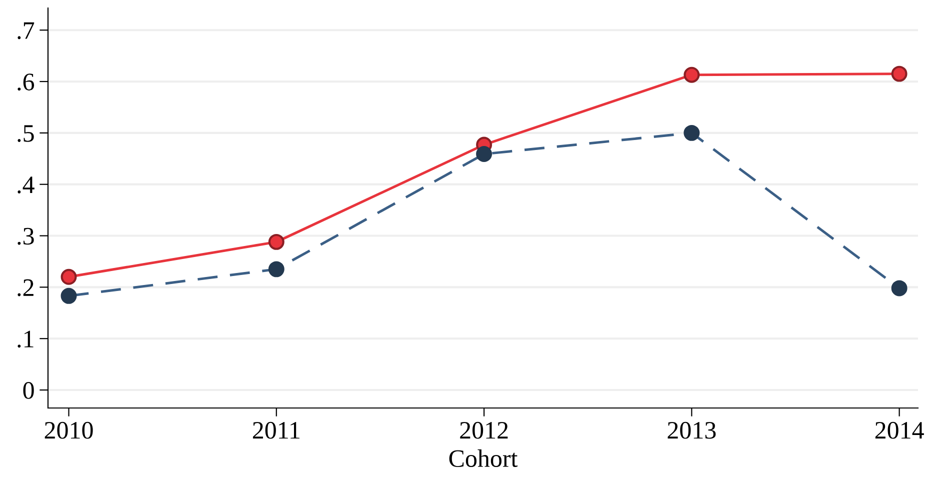 Image resolution: width=934 pixels, height=500 pixels. Describe the element at coordinates (26, 287) in the screenshot. I see `y-tick-label: .2` at that location.